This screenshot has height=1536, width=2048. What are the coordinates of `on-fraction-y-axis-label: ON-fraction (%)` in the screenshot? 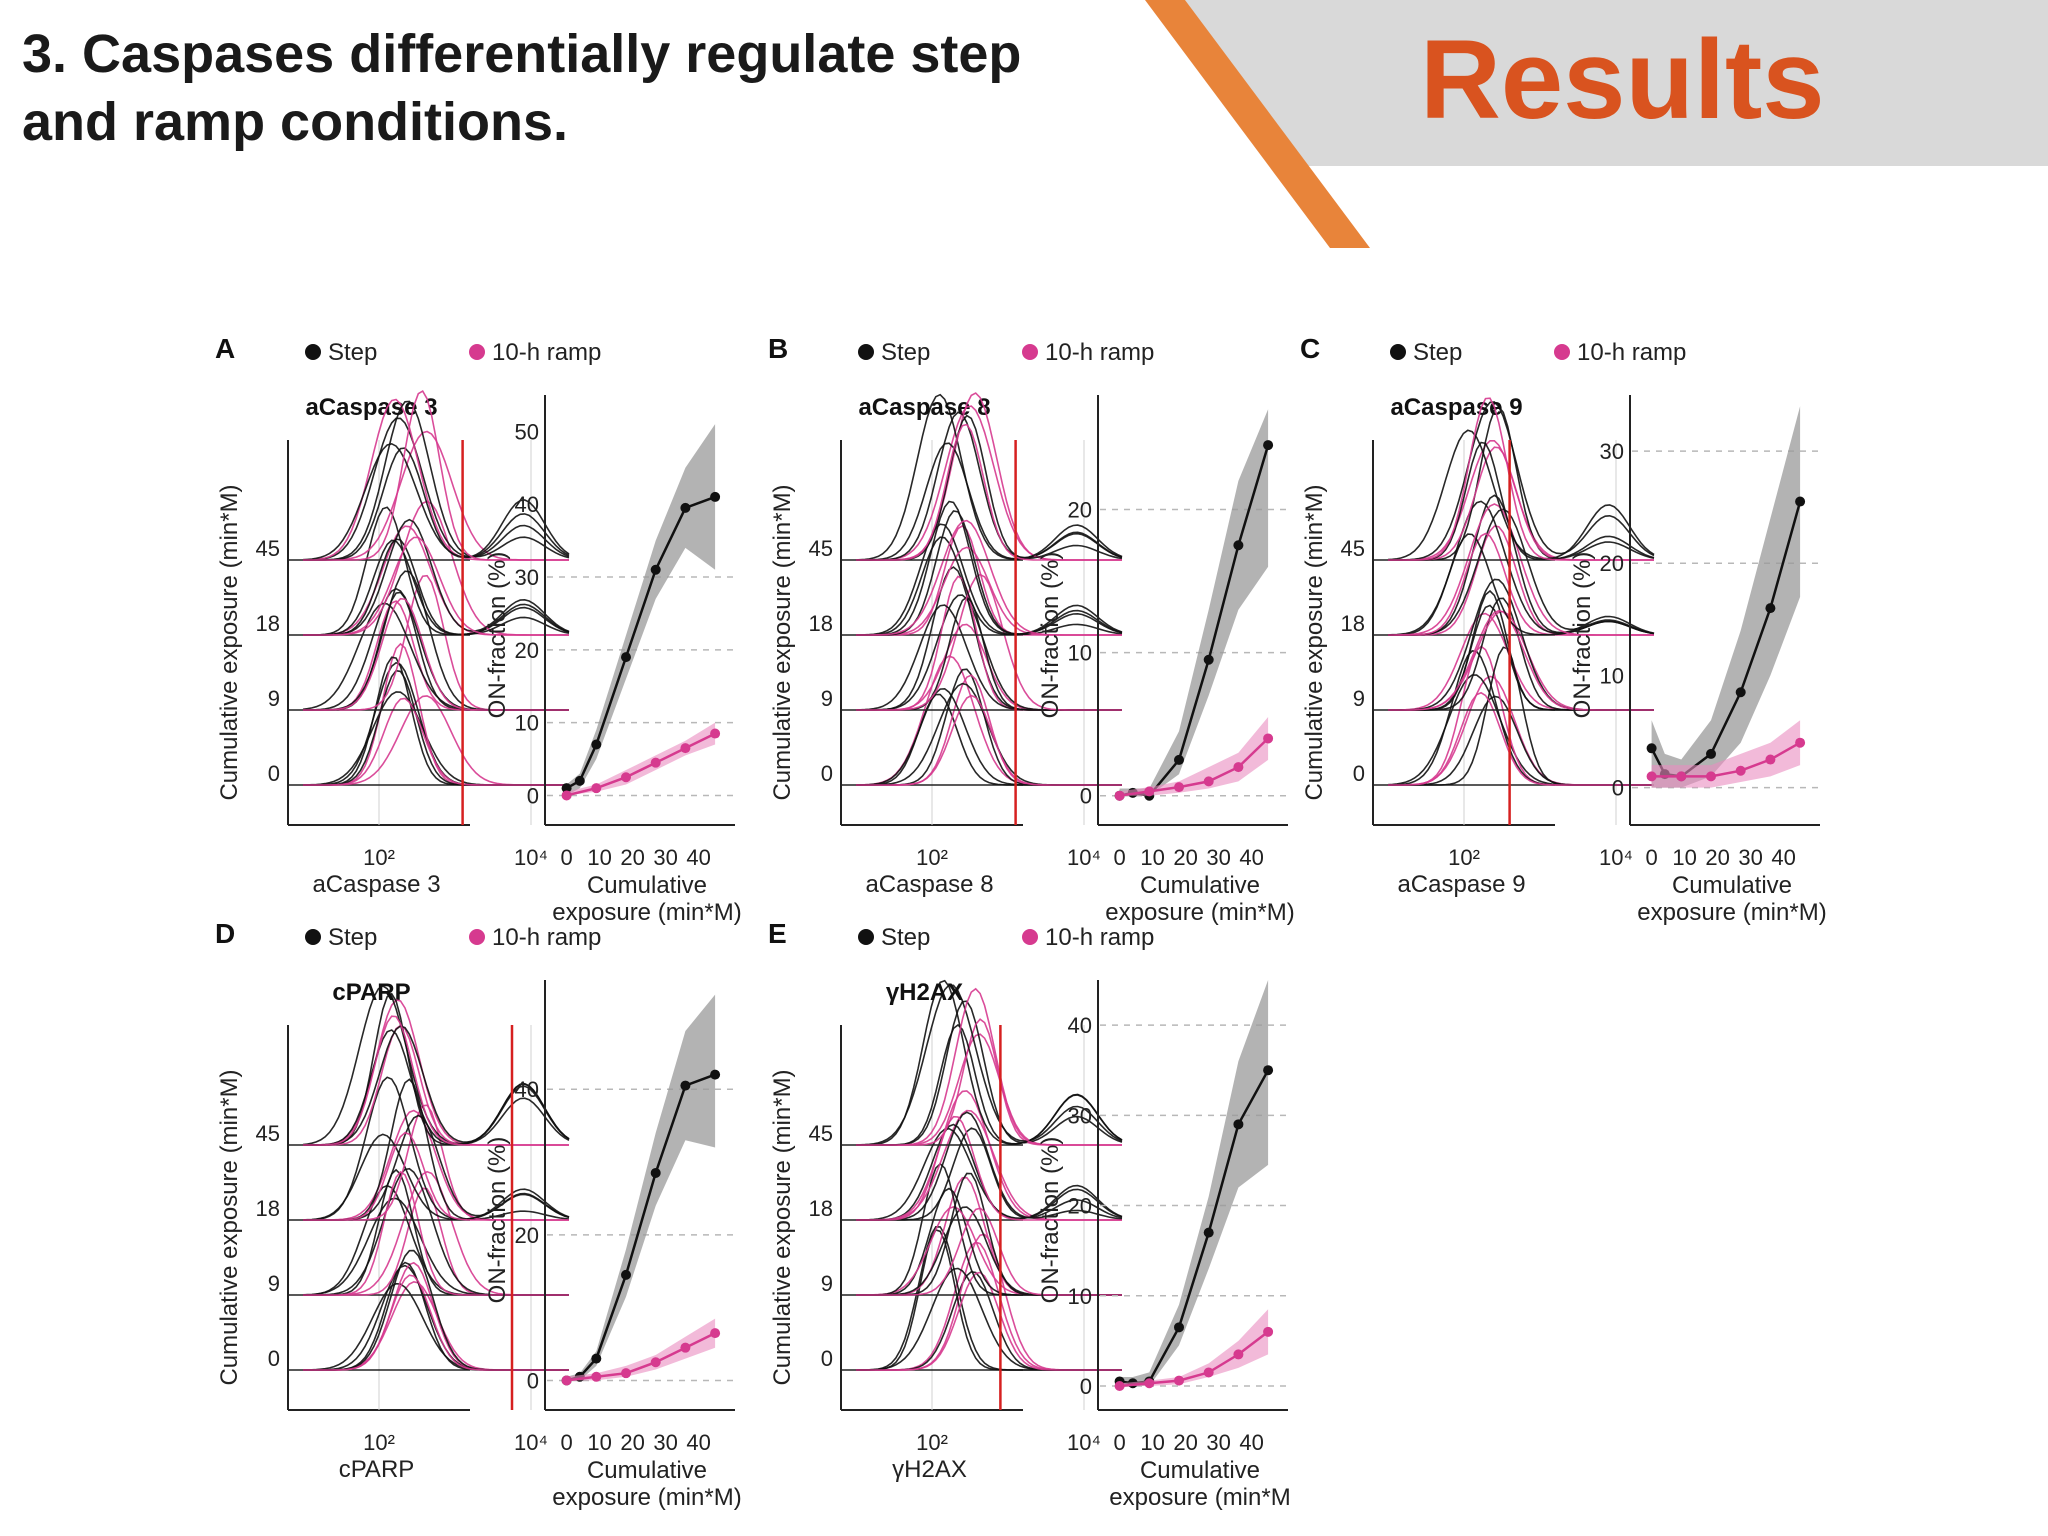 It's located at (1582, 635).